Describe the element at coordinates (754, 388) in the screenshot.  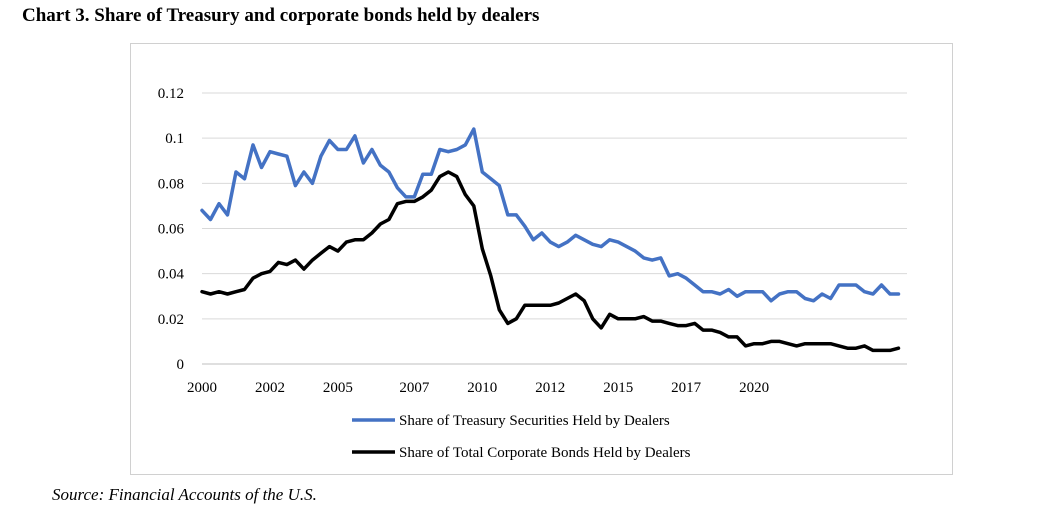
I see `x-tick-label: 2020` at that location.